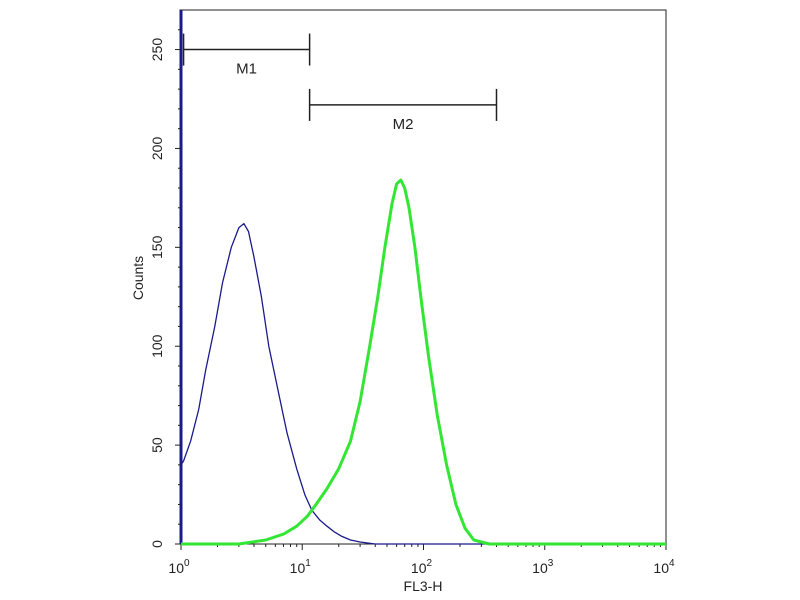  Describe the element at coordinates (157, 346) in the screenshot. I see `y-tick-label: 100` at that location.